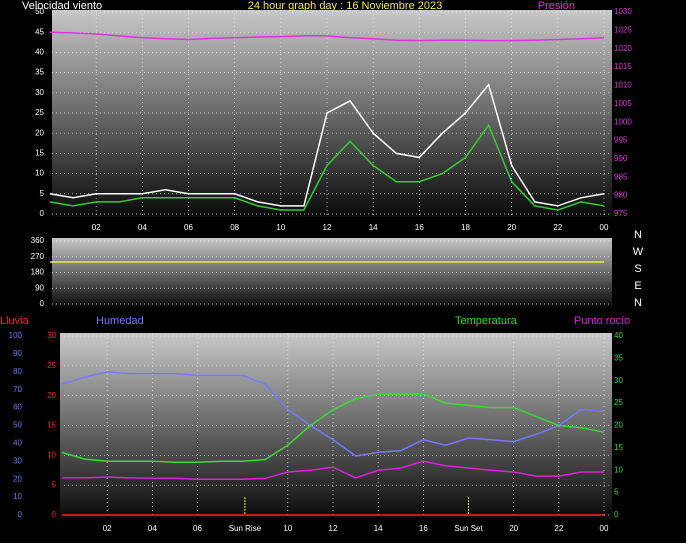 The height and width of the screenshot is (543, 686). I want to click on tick-label: 1000, so click(623, 121).